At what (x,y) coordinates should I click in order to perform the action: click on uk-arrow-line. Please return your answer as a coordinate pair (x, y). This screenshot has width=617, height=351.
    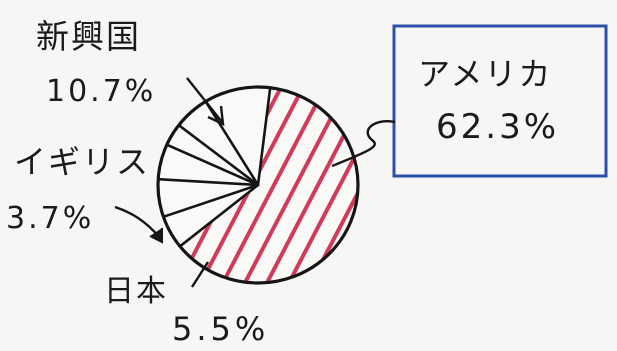
    Looking at the image, I should click on (137, 222).